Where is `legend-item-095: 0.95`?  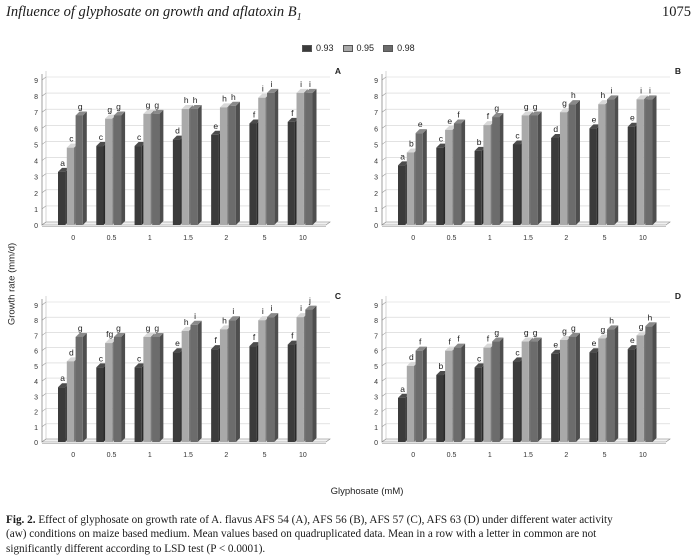 legend-item-095: 0.95 is located at coordinates (358, 48).